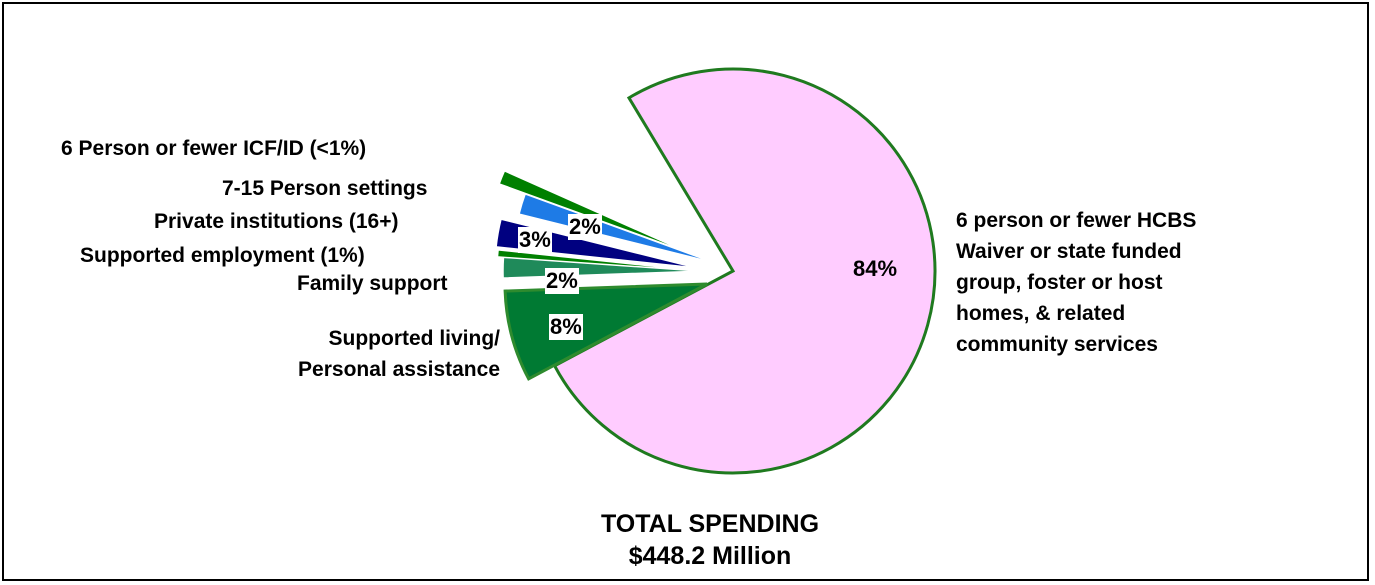 The width and height of the screenshot is (1375, 585). I want to click on value-label-supported-living: 8%, so click(566, 327).